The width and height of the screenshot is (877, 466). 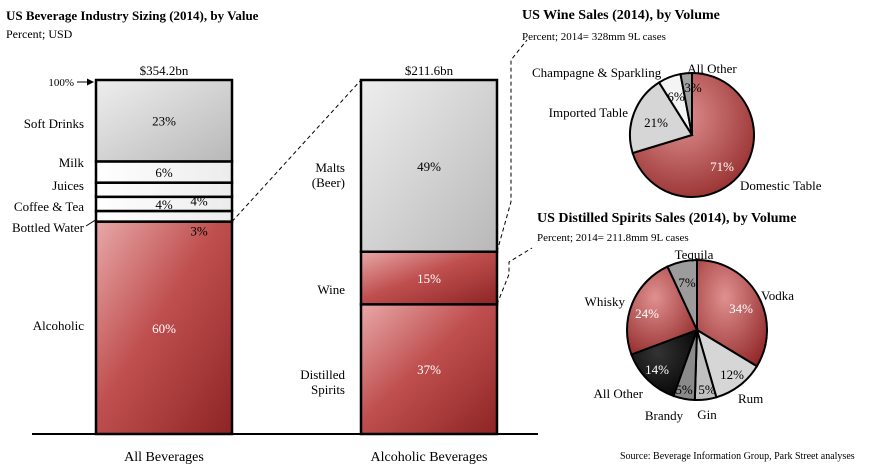 I want to click on pie-category-label: Vodka, so click(x=777, y=295).